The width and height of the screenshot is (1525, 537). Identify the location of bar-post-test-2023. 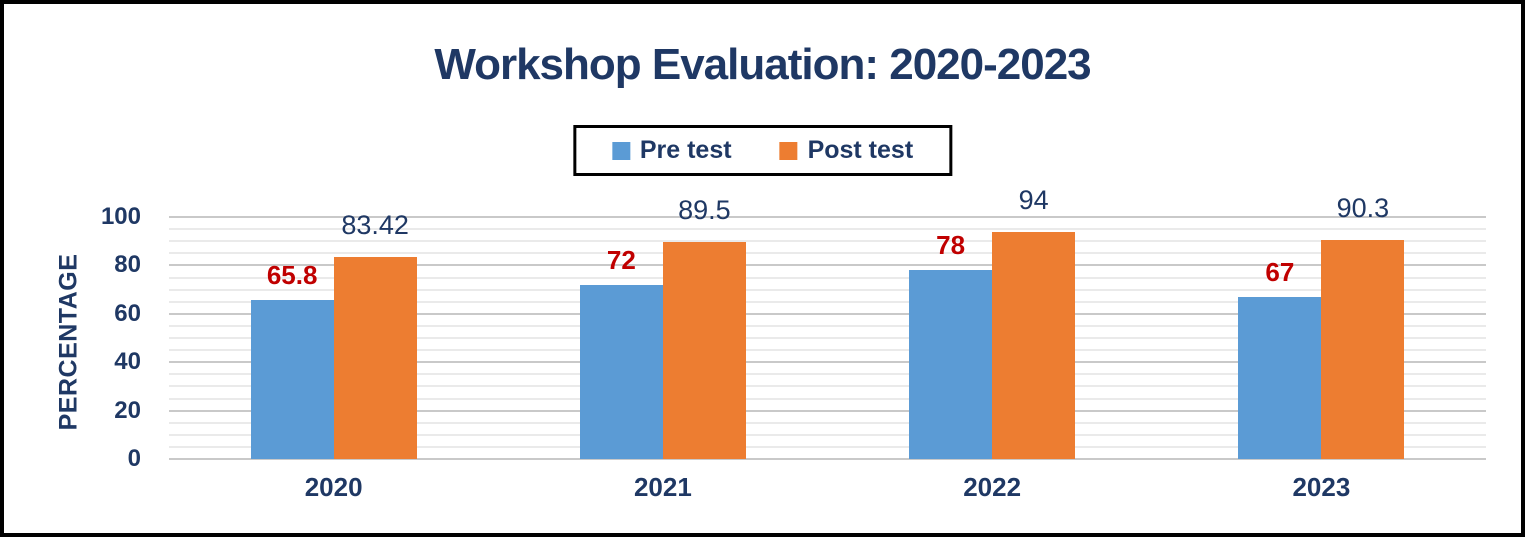
(1363, 349).